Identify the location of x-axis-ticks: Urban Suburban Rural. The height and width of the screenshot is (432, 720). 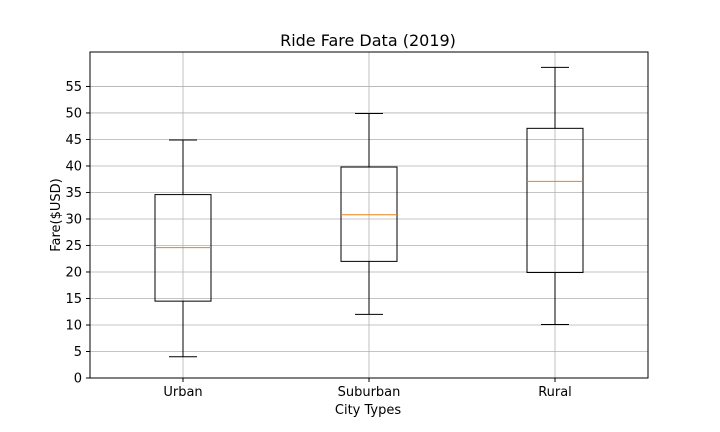
(367, 389).